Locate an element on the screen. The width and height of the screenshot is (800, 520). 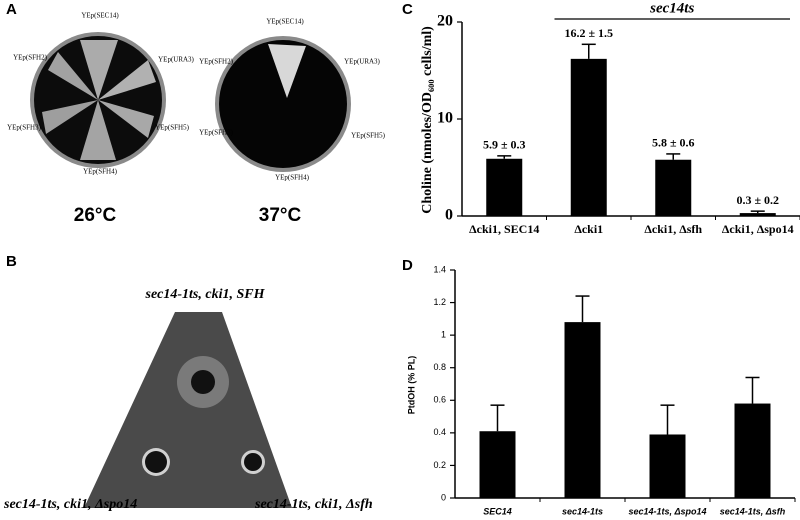
value-label: 5.9 ± 0.3 is located at coordinates (504, 145).